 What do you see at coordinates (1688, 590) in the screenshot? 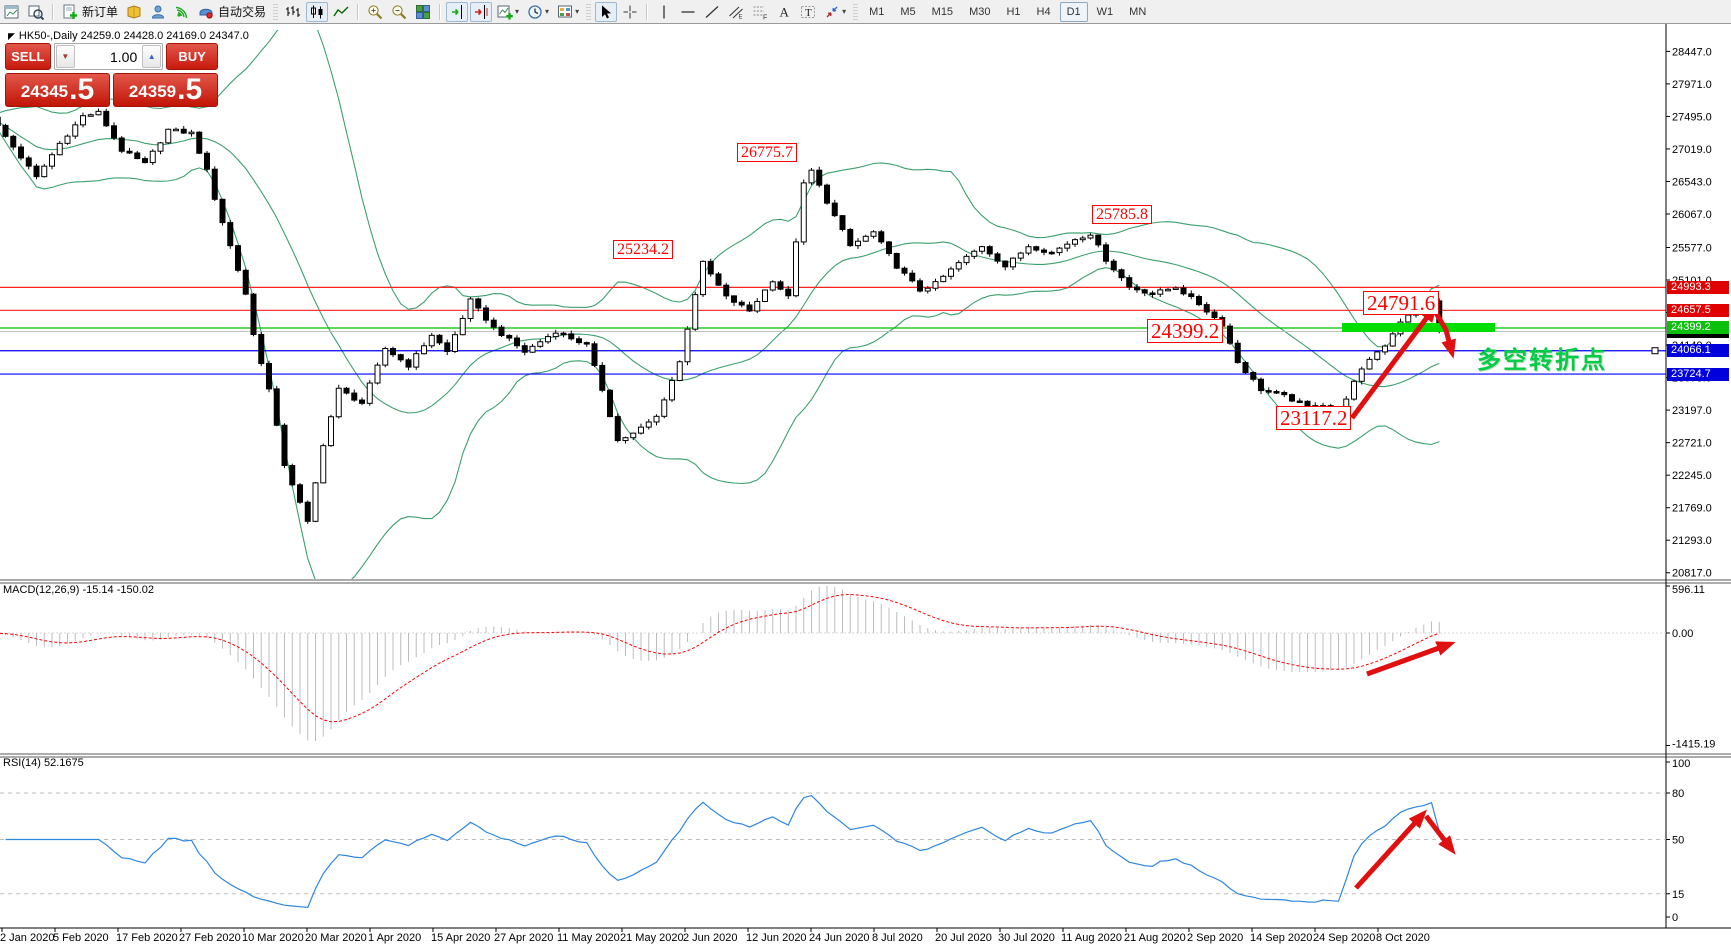
I see `svg-text: 596.11` at bounding box center [1688, 590].